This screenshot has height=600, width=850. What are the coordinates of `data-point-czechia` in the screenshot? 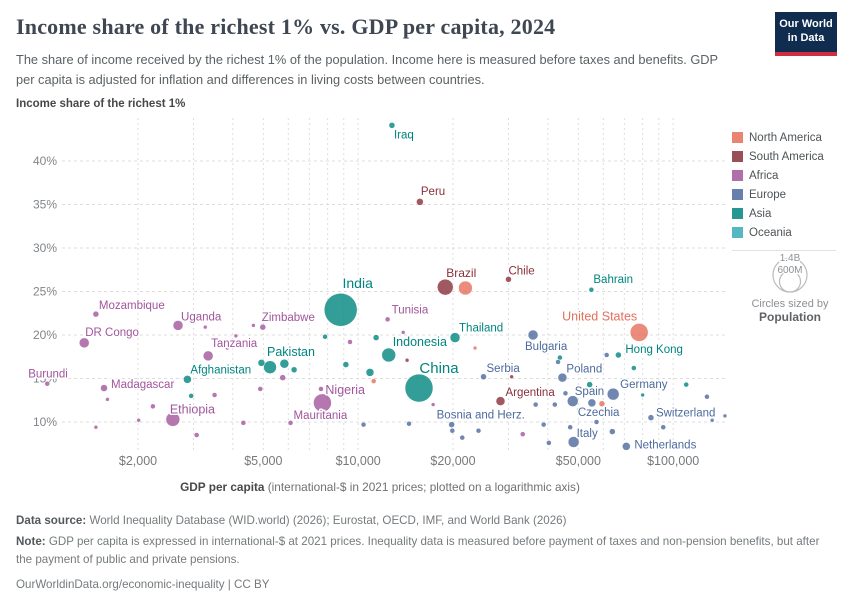 It's located at (592, 403).